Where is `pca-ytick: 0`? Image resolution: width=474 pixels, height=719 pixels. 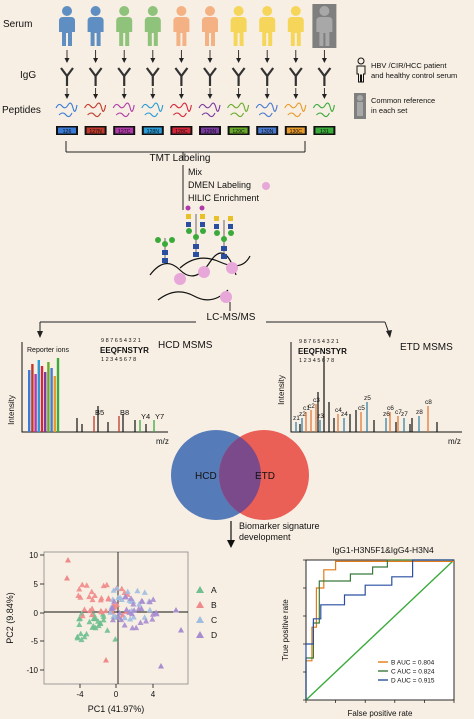 pca-ytick: 0 is located at coordinates (36, 613).